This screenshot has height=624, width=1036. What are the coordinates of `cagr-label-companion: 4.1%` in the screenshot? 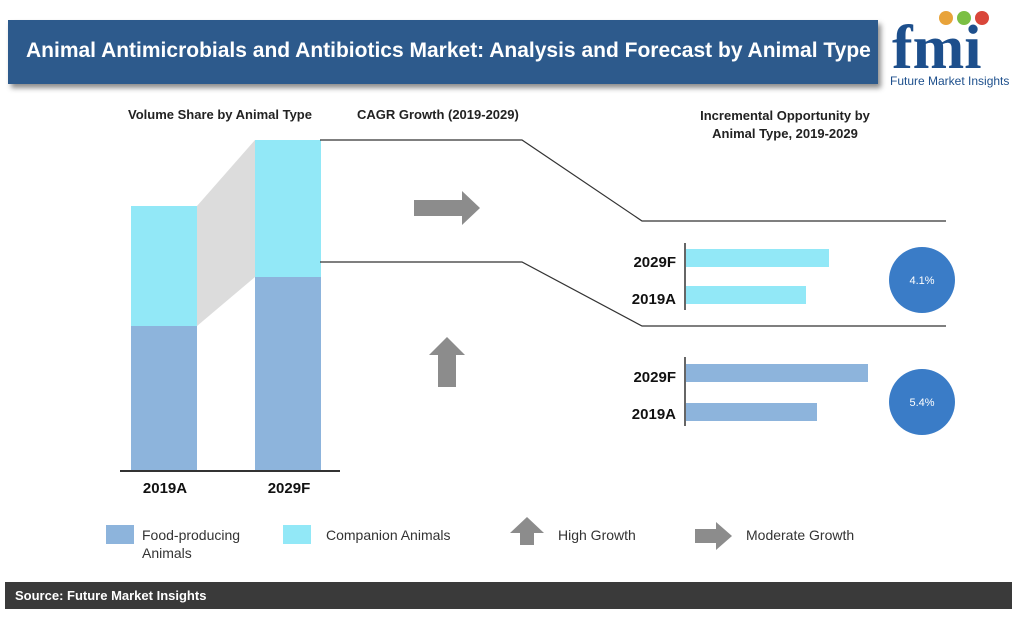 It's located at (921, 281).